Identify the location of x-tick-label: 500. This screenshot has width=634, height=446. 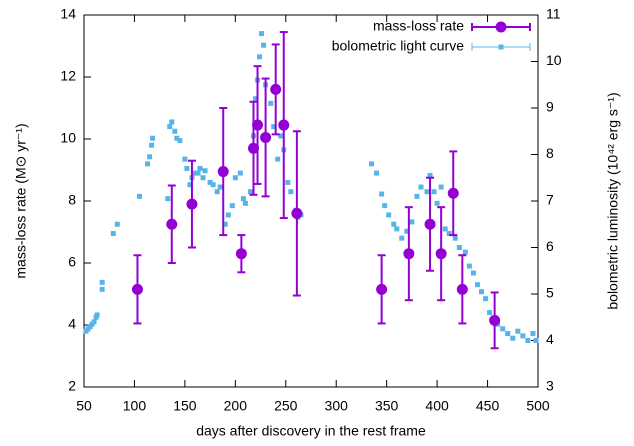
(538, 406).